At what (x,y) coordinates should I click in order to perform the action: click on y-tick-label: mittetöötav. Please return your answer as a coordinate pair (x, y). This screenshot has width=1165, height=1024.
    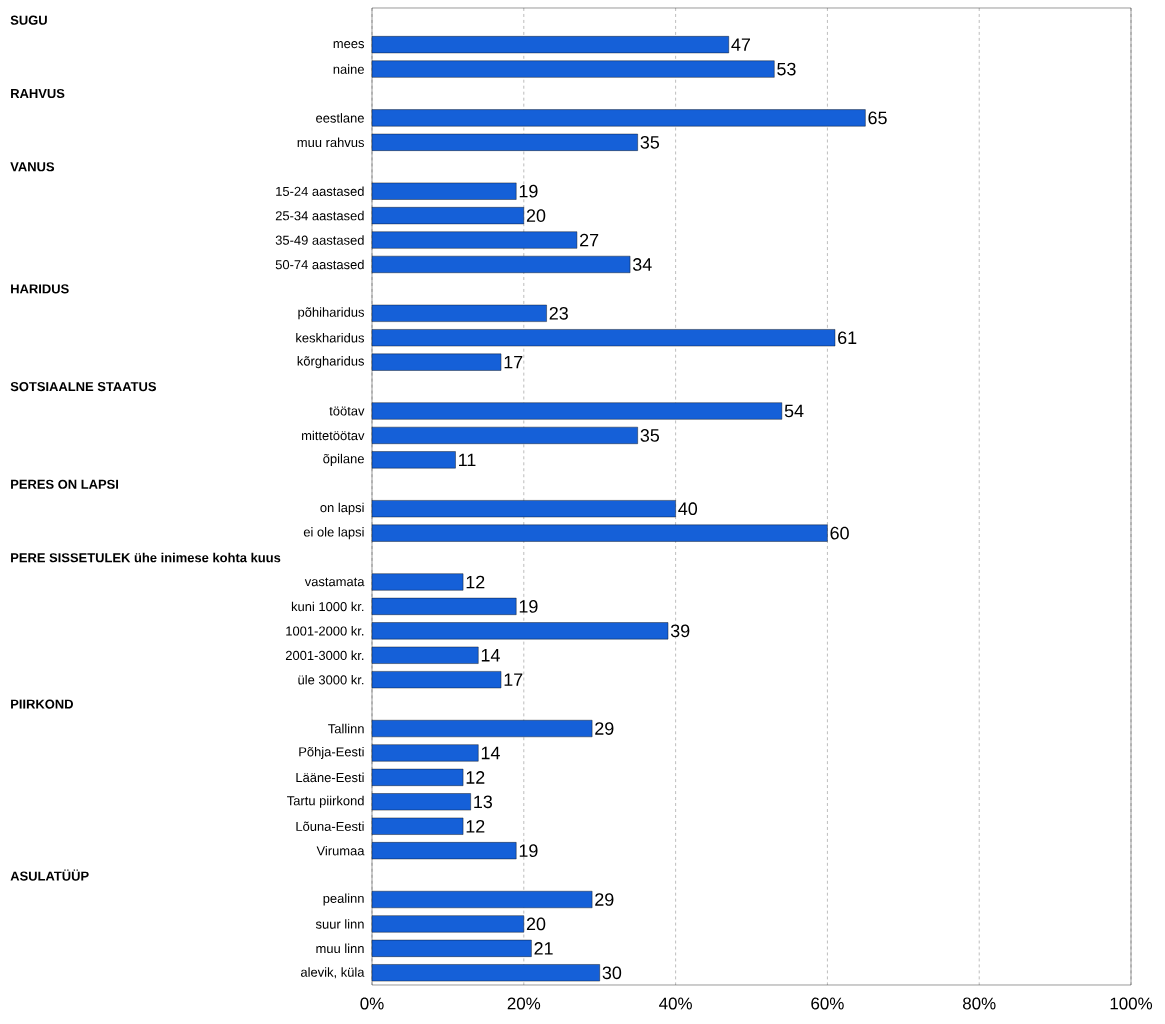
    Looking at the image, I should click on (333, 435).